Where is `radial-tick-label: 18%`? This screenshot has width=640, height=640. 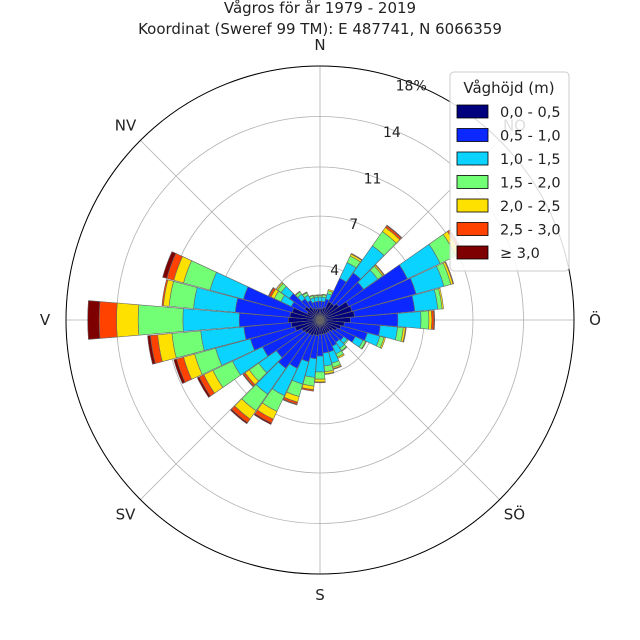
radial-tick-label: 18% is located at coordinates (411, 86).